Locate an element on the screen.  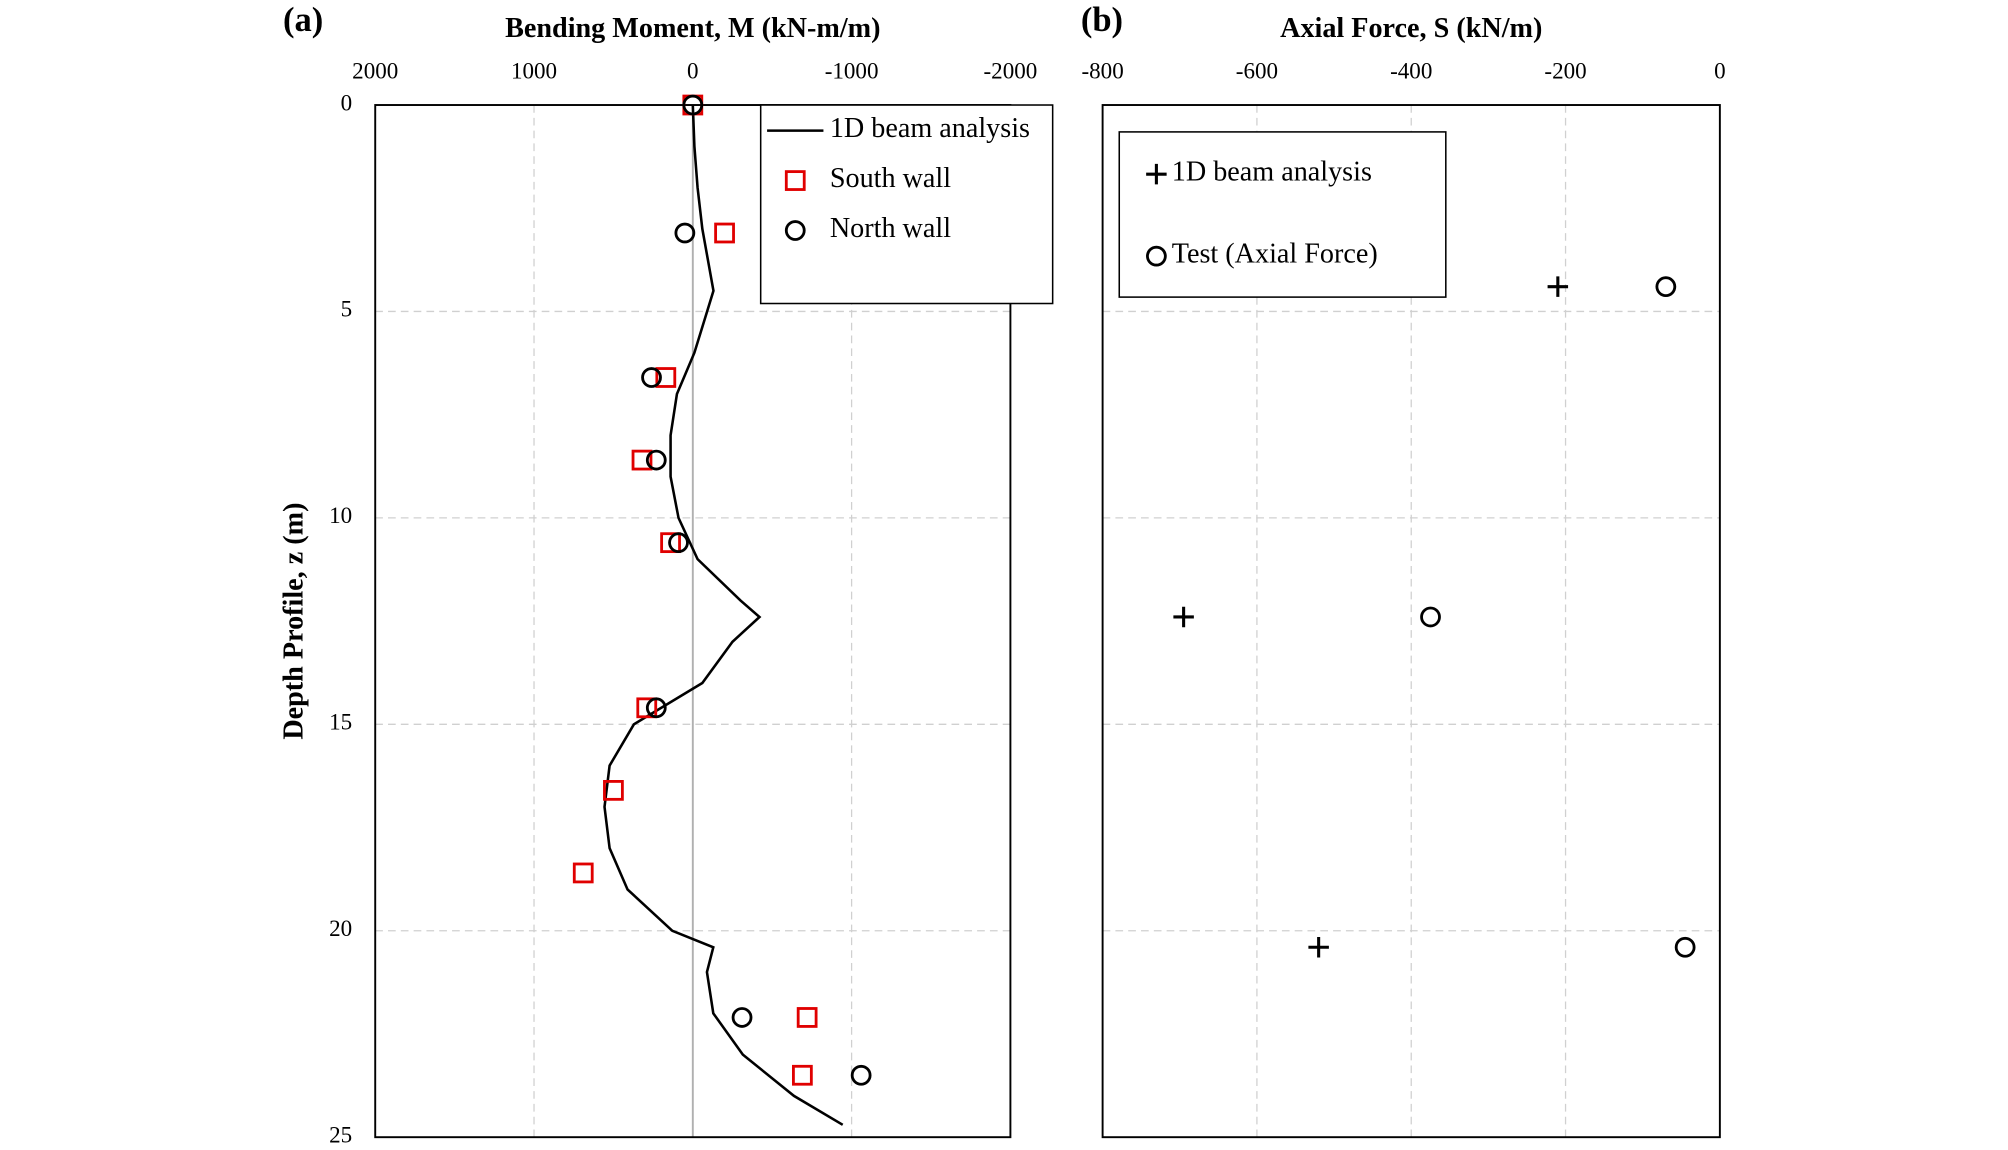
y-tick-label: 5 is located at coordinates (347, 309).